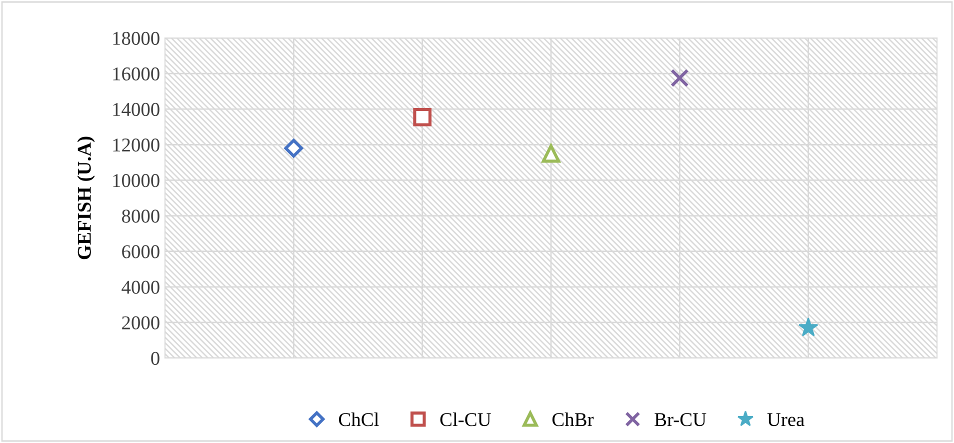 The height and width of the screenshot is (443, 954). What do you see at coordinates (141, 251) in the screenshot?
I see `y-tick-label: 6000` at bounding box center [141, 251].